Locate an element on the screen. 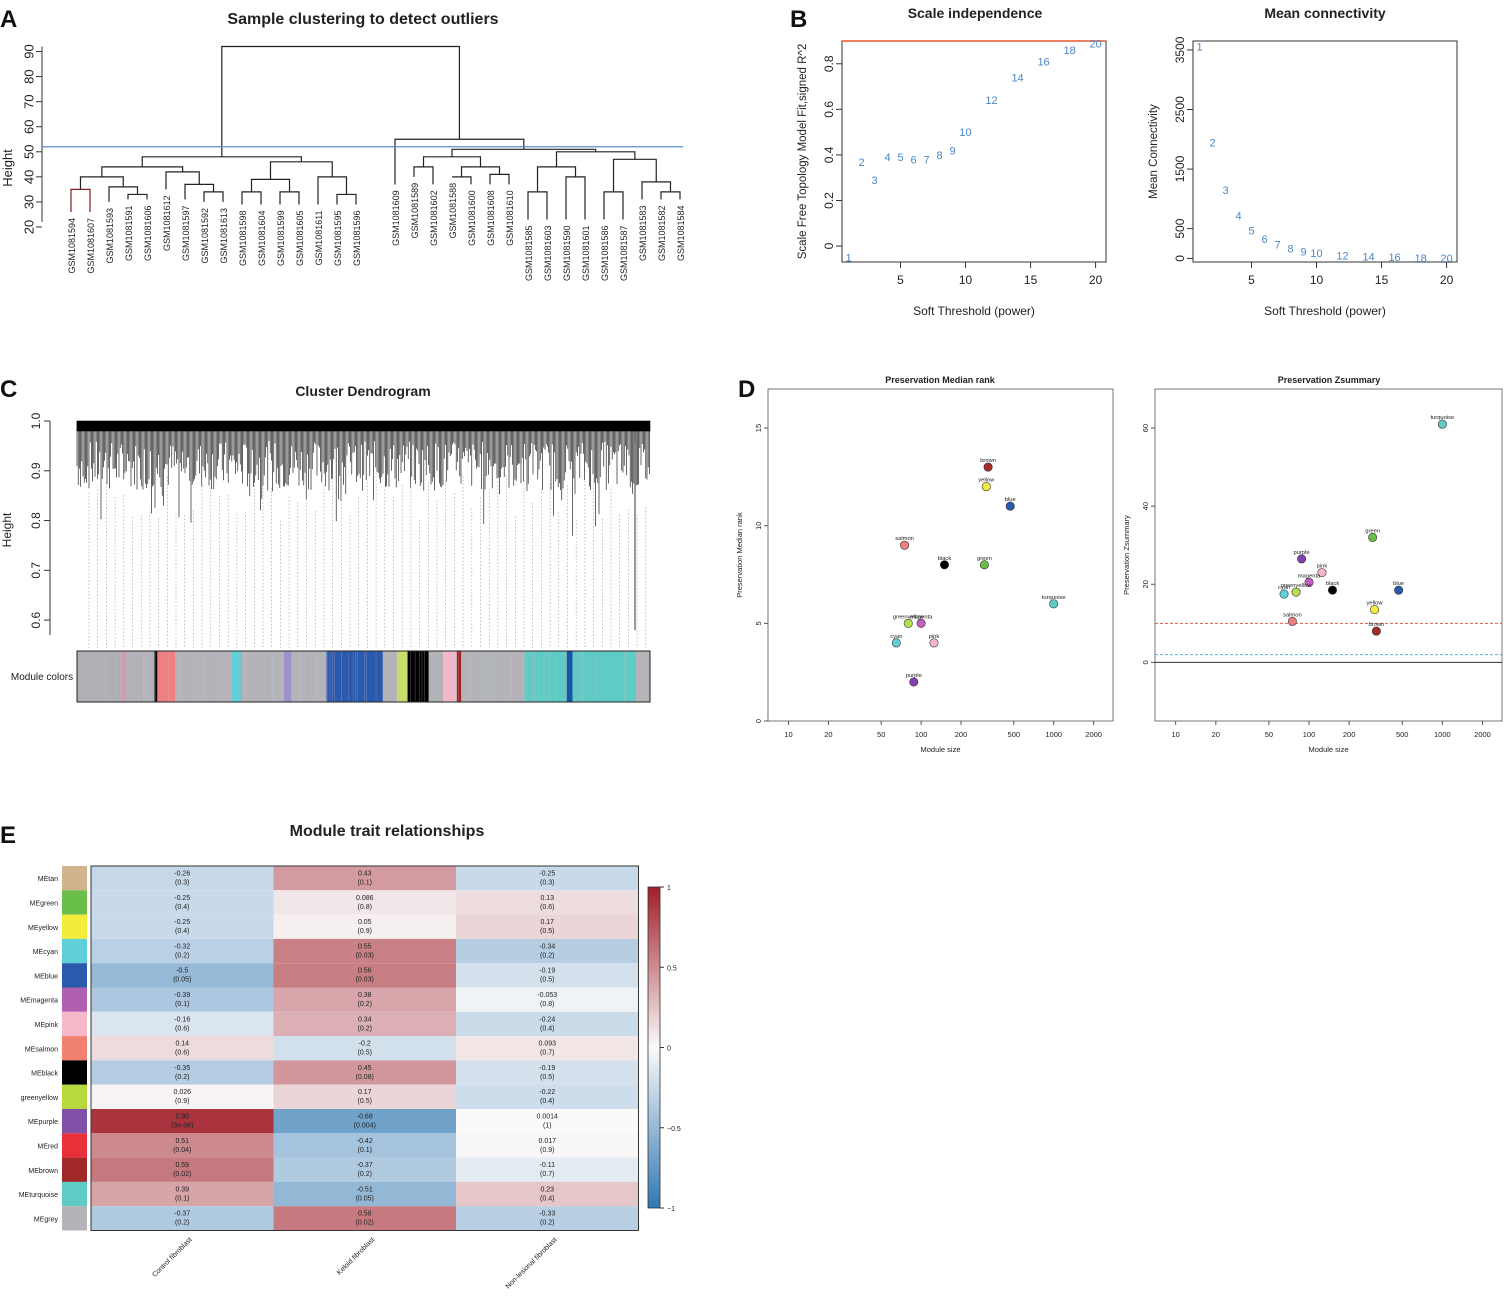 Image resolution: width=1506 pixels, height=1300 pixels. panelD1-point-label: purple is located at coordinates (914, 676).